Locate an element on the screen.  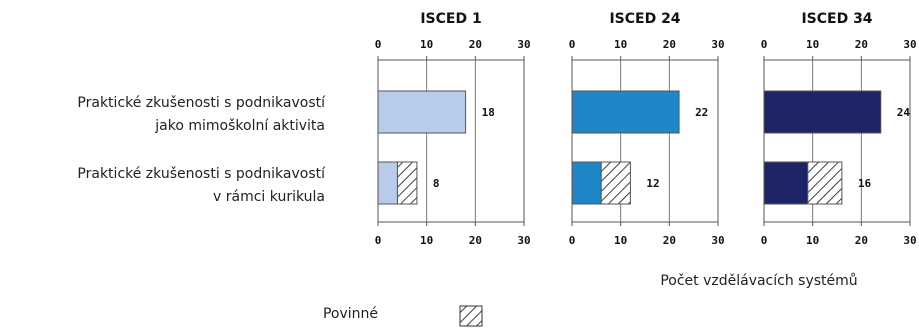
value-label: 22 is located at coordinates (701, 112).